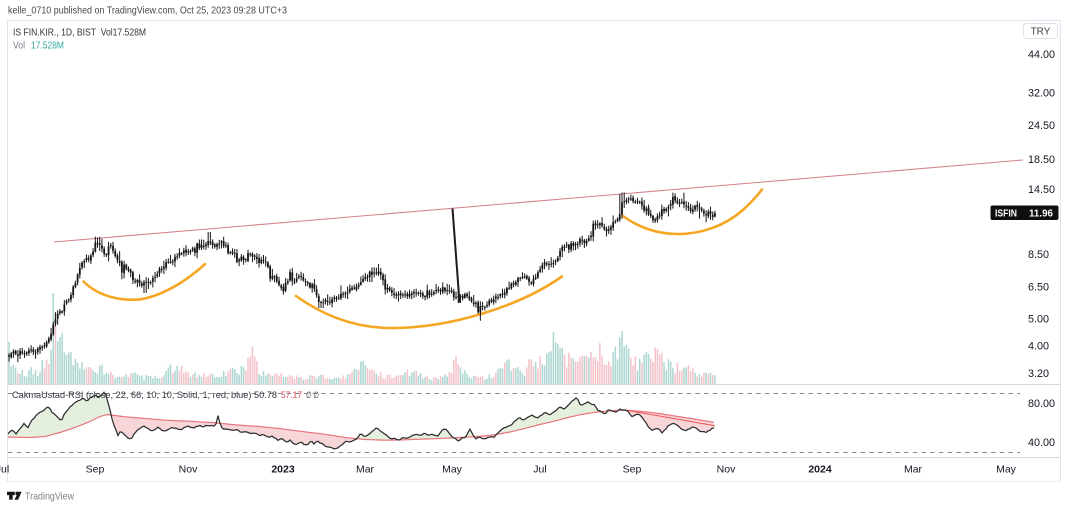  What do you see at coordinates (1041, 404) in the screenshot?
I see `svg-text: 80.00` at bounding box center [1041, 404].